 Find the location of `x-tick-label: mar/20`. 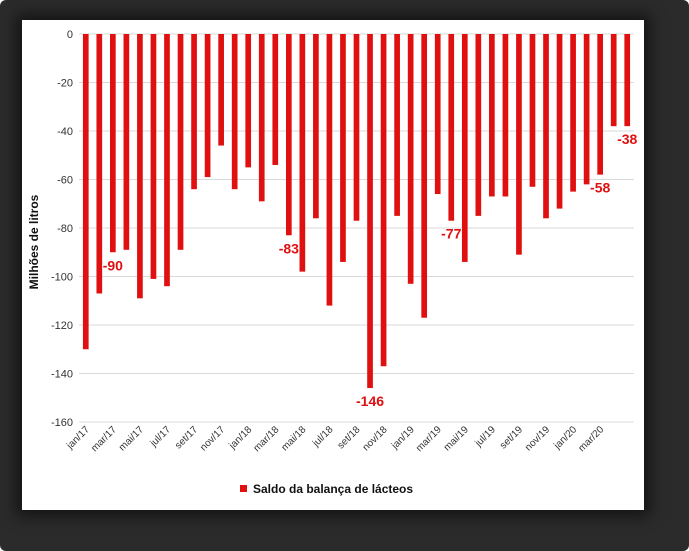

x-tick-label: mar/20 is located at coordinates (591, 439).